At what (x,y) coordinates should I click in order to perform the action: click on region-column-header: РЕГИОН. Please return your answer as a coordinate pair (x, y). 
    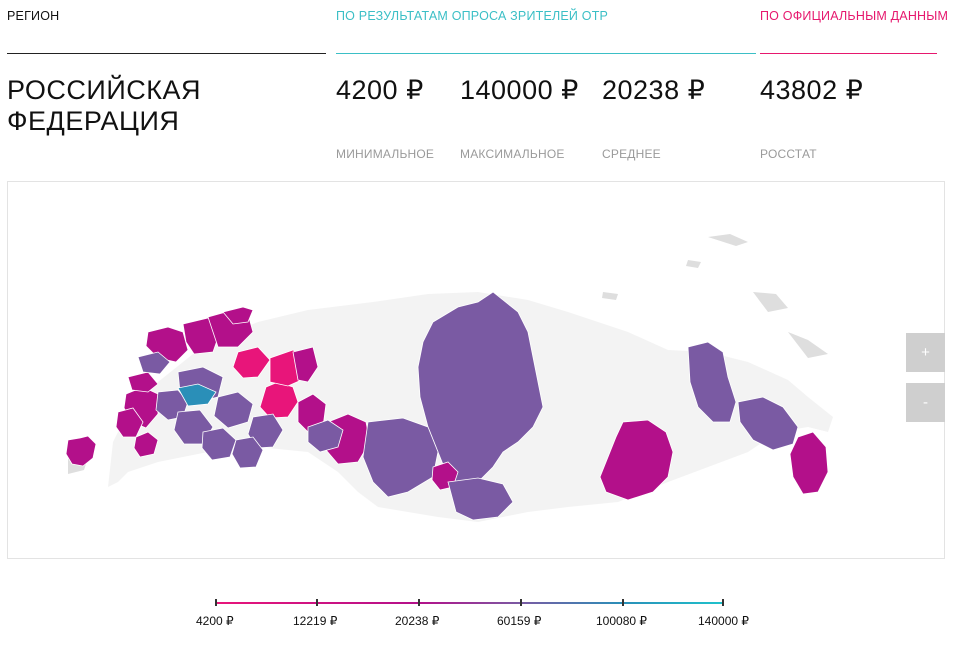
    Looking at the image, I should click on (33, 16).